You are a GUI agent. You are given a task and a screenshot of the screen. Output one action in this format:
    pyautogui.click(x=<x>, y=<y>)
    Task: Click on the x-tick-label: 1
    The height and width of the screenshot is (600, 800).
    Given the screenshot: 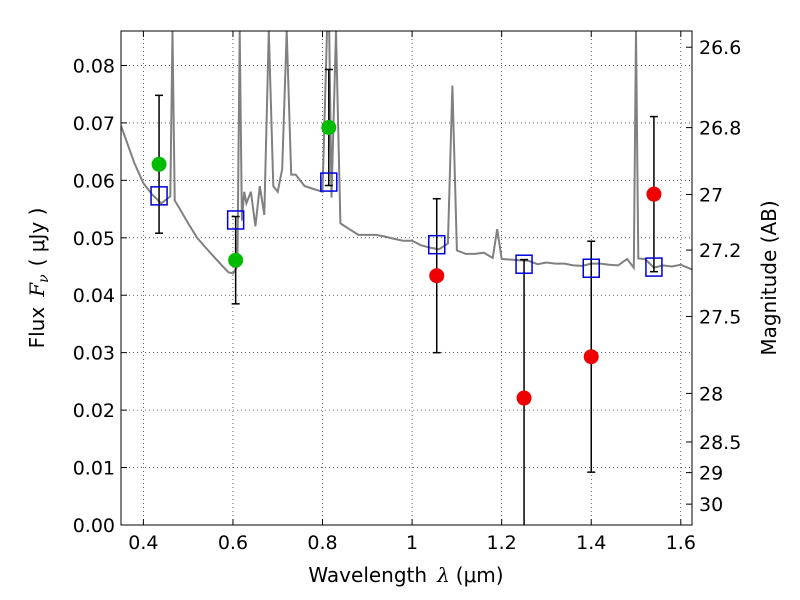 What is the action you would take?
    pyautogui.click(x=412, y=543)
    